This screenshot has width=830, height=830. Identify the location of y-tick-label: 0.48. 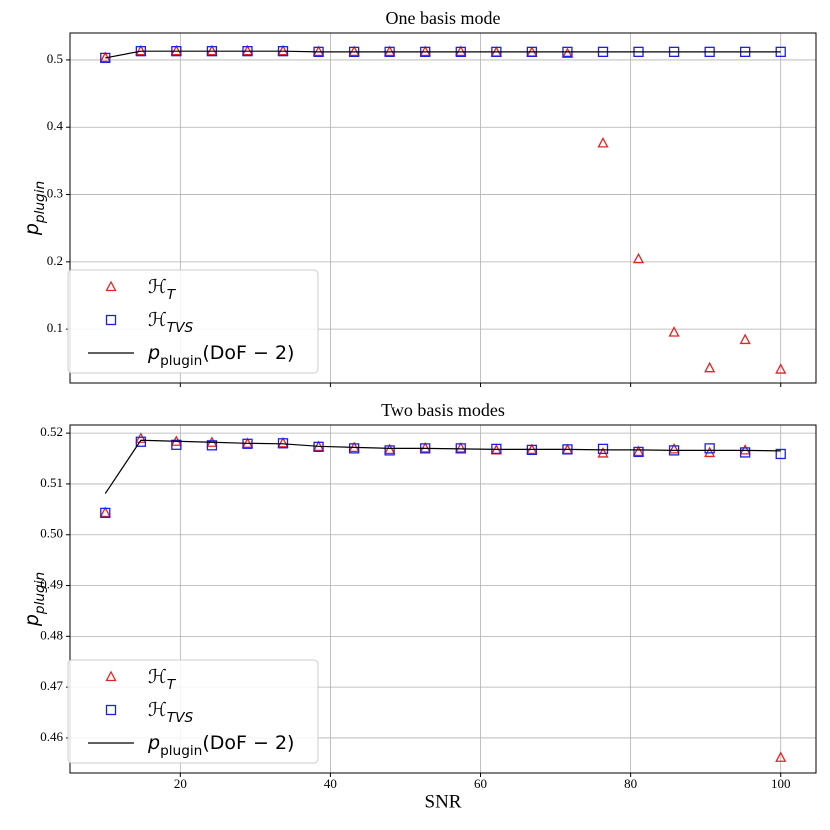
(51, 634).